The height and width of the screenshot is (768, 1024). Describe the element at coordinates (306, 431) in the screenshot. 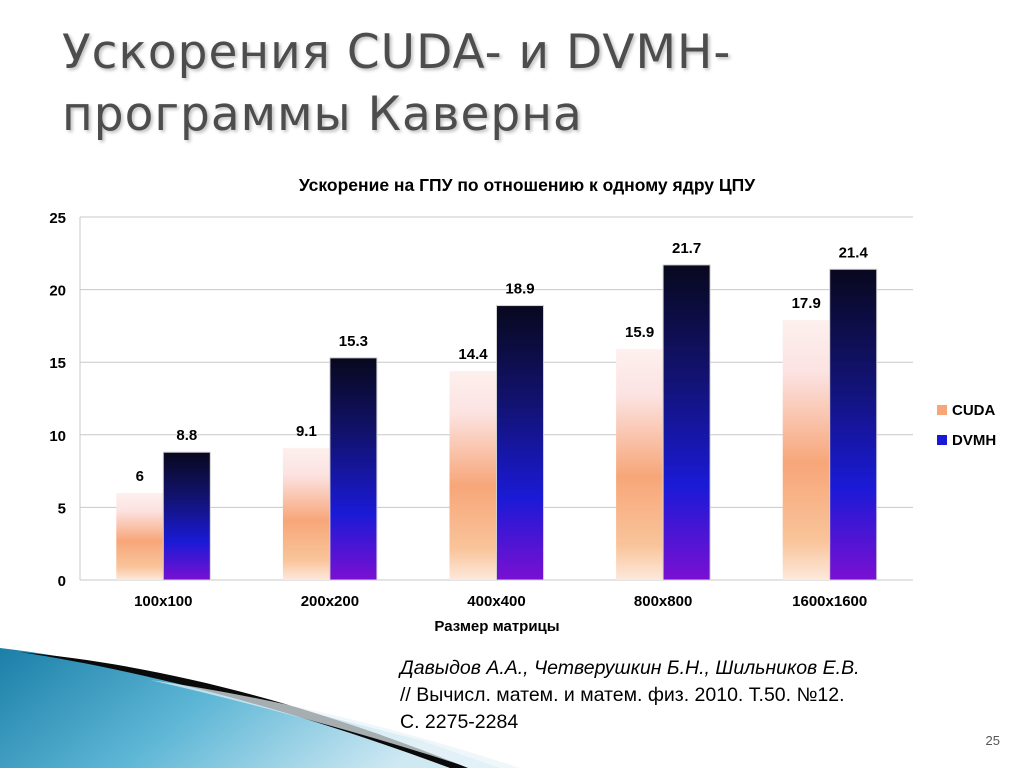

I see `data-label-cuda-200x200: 9.1` at that location.